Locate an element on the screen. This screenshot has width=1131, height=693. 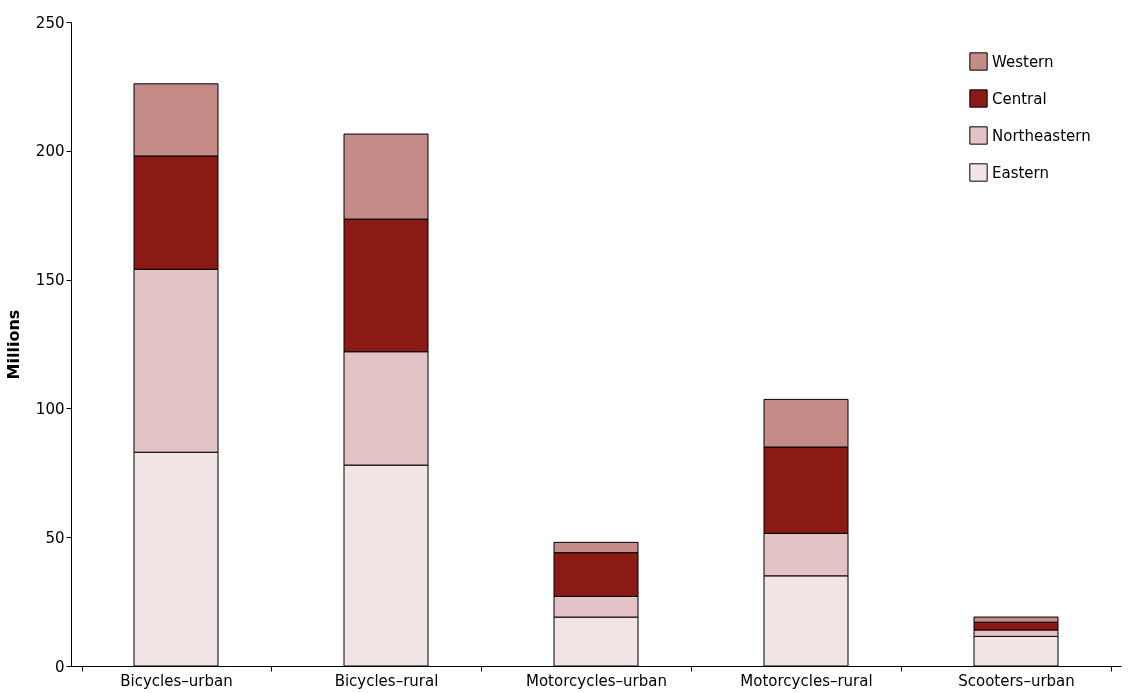
x-tick-label: Bicycles–rural is located at coordinates (386, 680).